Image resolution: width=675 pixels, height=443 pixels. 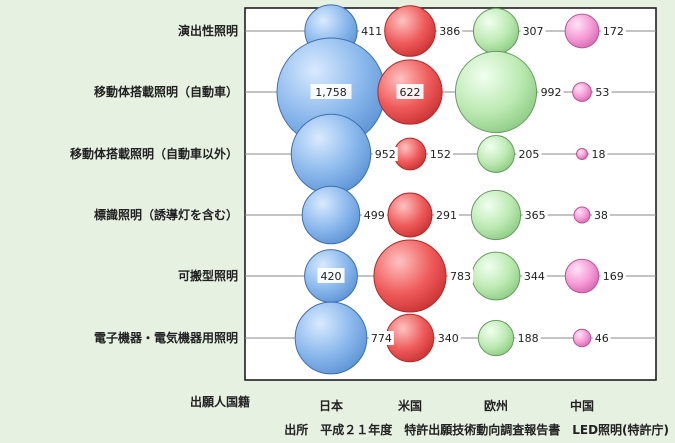 I want to click on value-label: 18, so click(x=598, y=154).